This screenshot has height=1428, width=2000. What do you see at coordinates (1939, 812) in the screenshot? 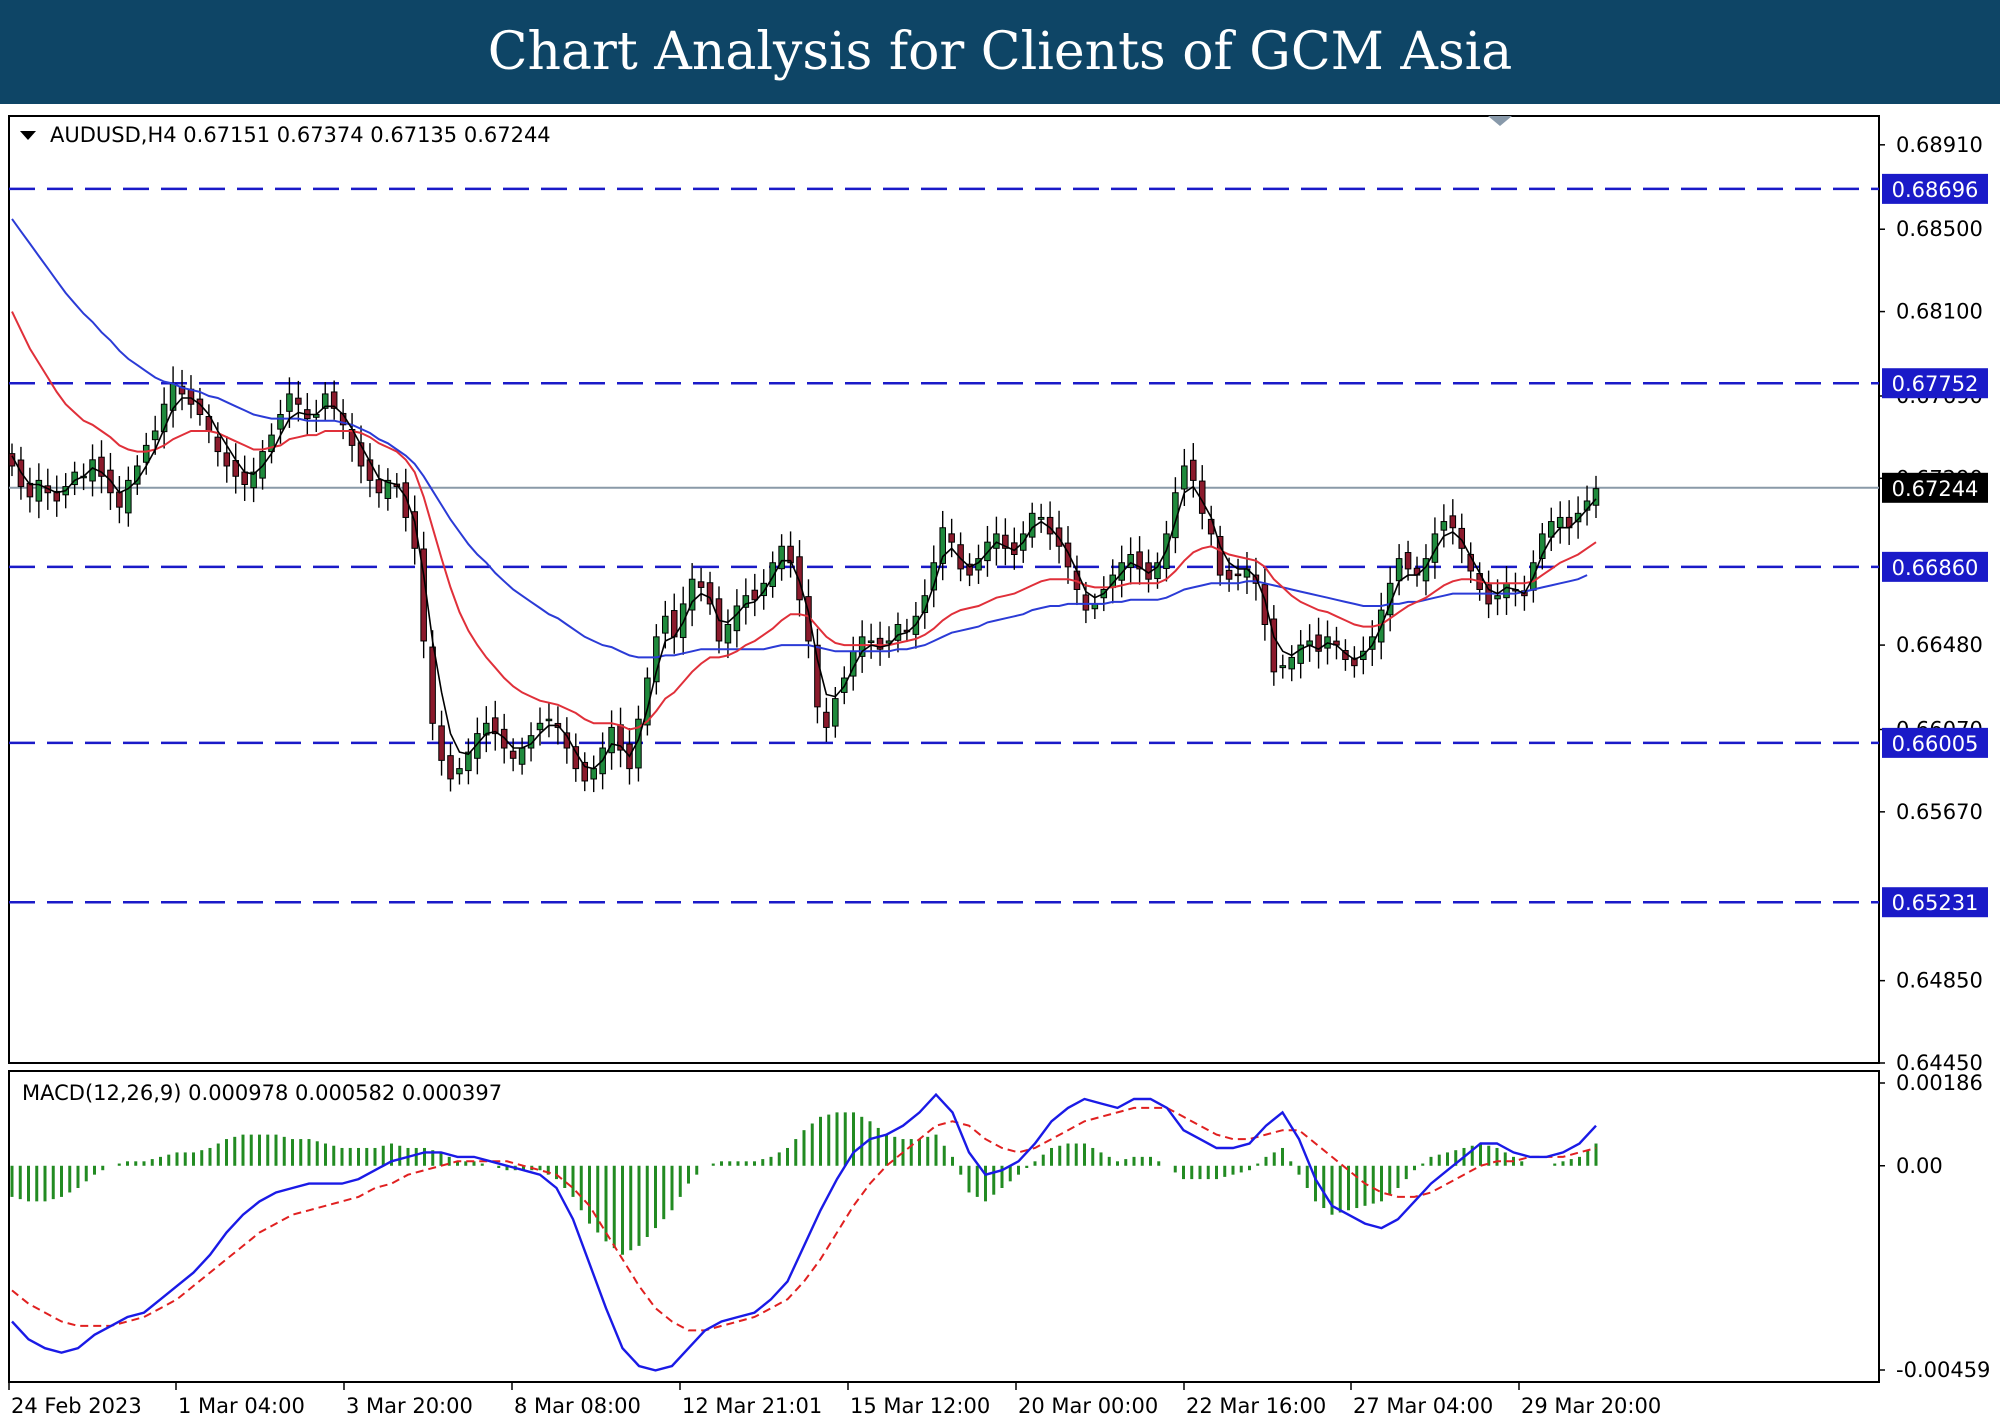
I see `price-tick-label: 0.65670` at bounding box center [1939, 812].